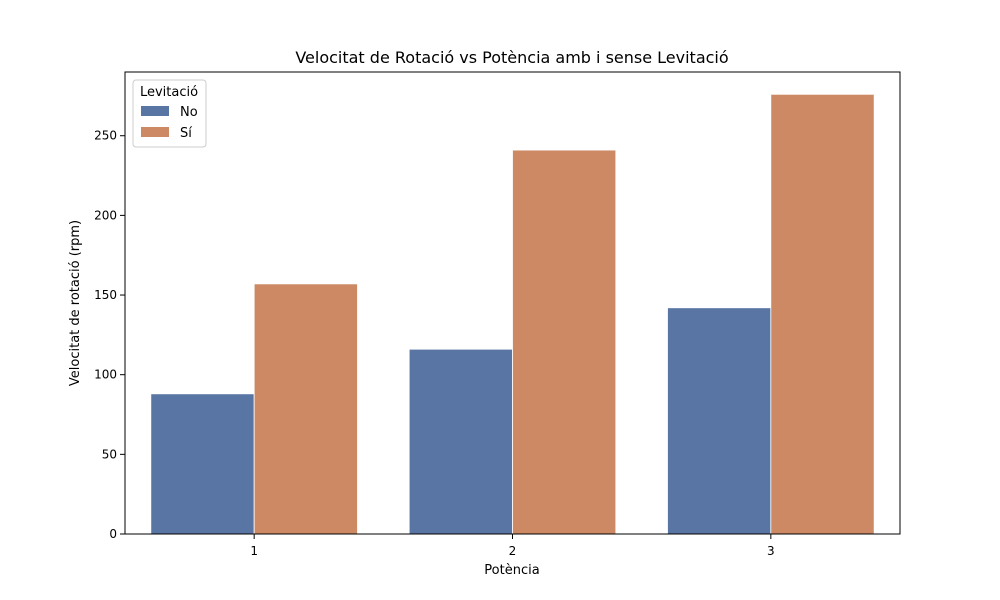  Describe the element at coordinates (109, 454) in the screenshot. I see `y-tick-label: 50` at that location.